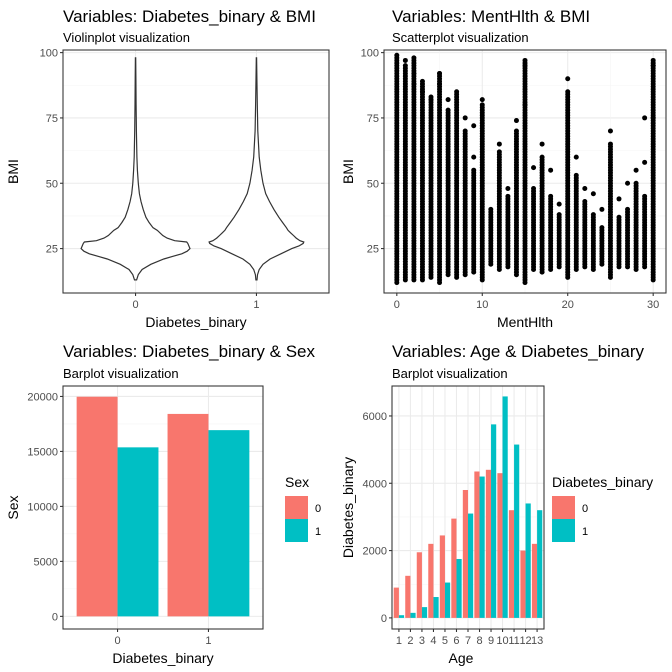 The image size is (672, 672). I want to click on violin-panel-border, so click(196, 171).